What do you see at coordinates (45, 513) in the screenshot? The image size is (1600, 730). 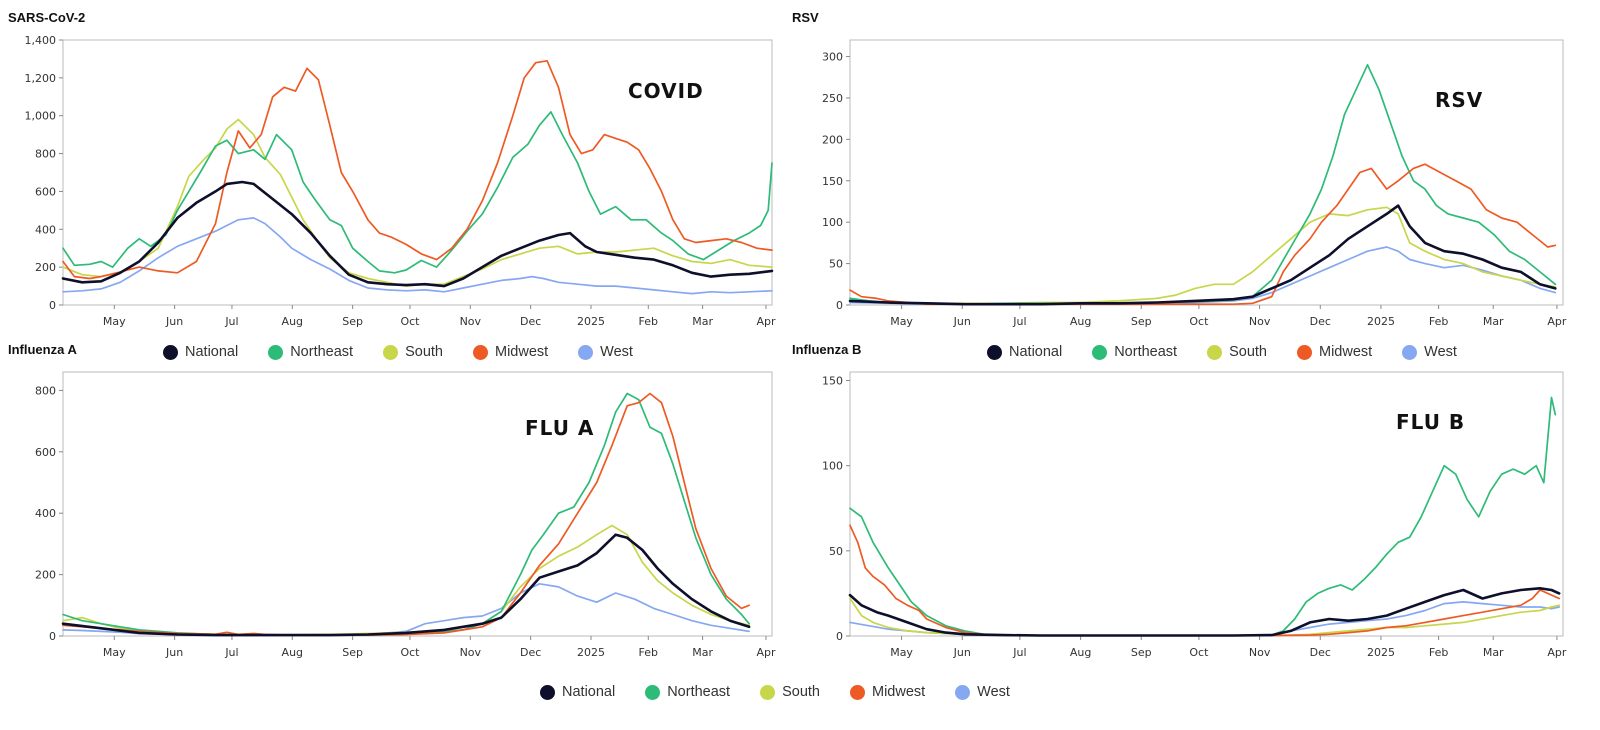 I see `y-tick-label: 400` at bounding box center [45, 513].